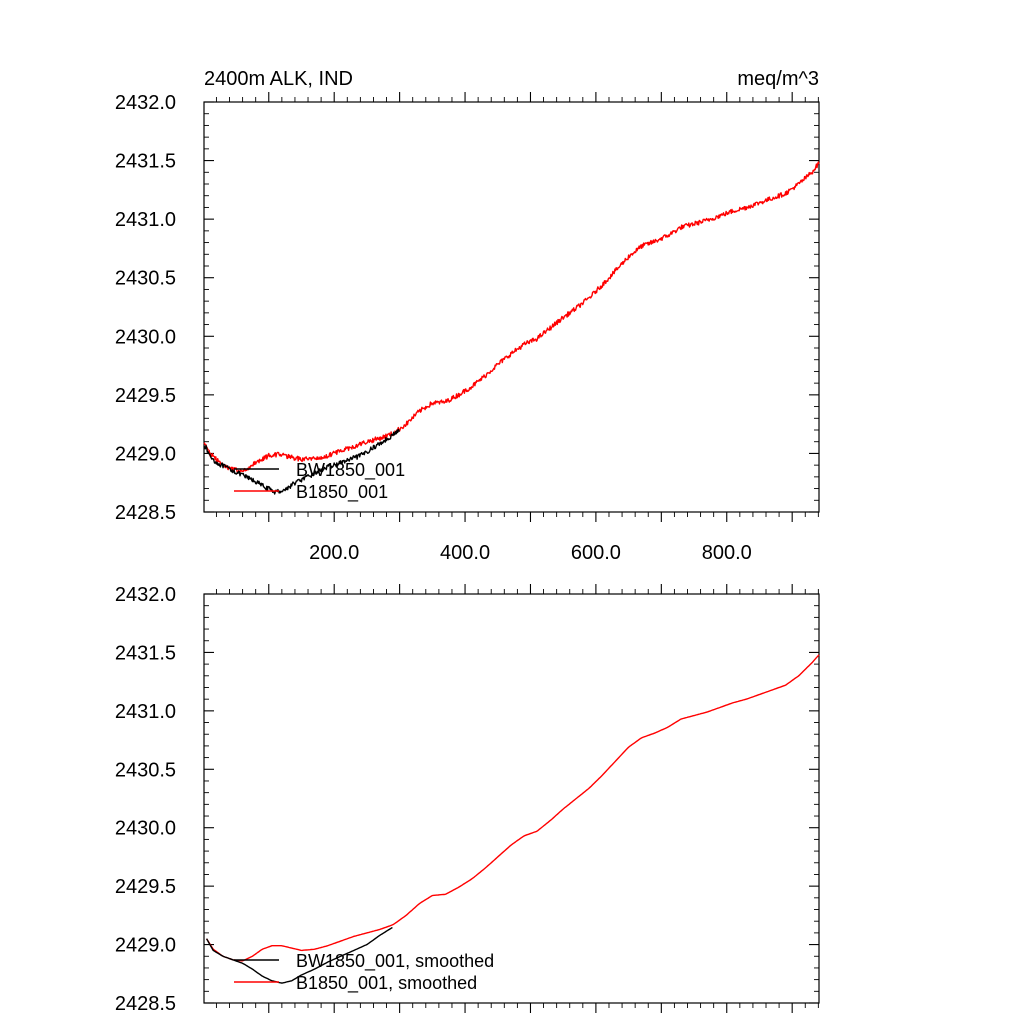 The height and width of the screenshot is (1024, 1024). Describe the element at coordinates (342, 492) in the screenshot. I see `legend-label: B1850_001` at that location.